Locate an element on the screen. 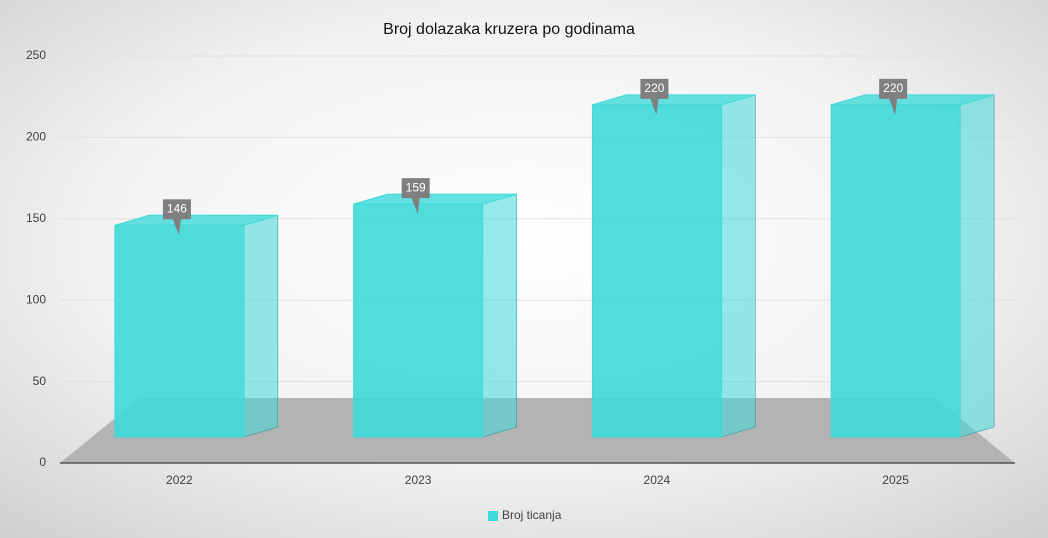  legend-label: Broj ticanja is located at coordinates (532, 515).